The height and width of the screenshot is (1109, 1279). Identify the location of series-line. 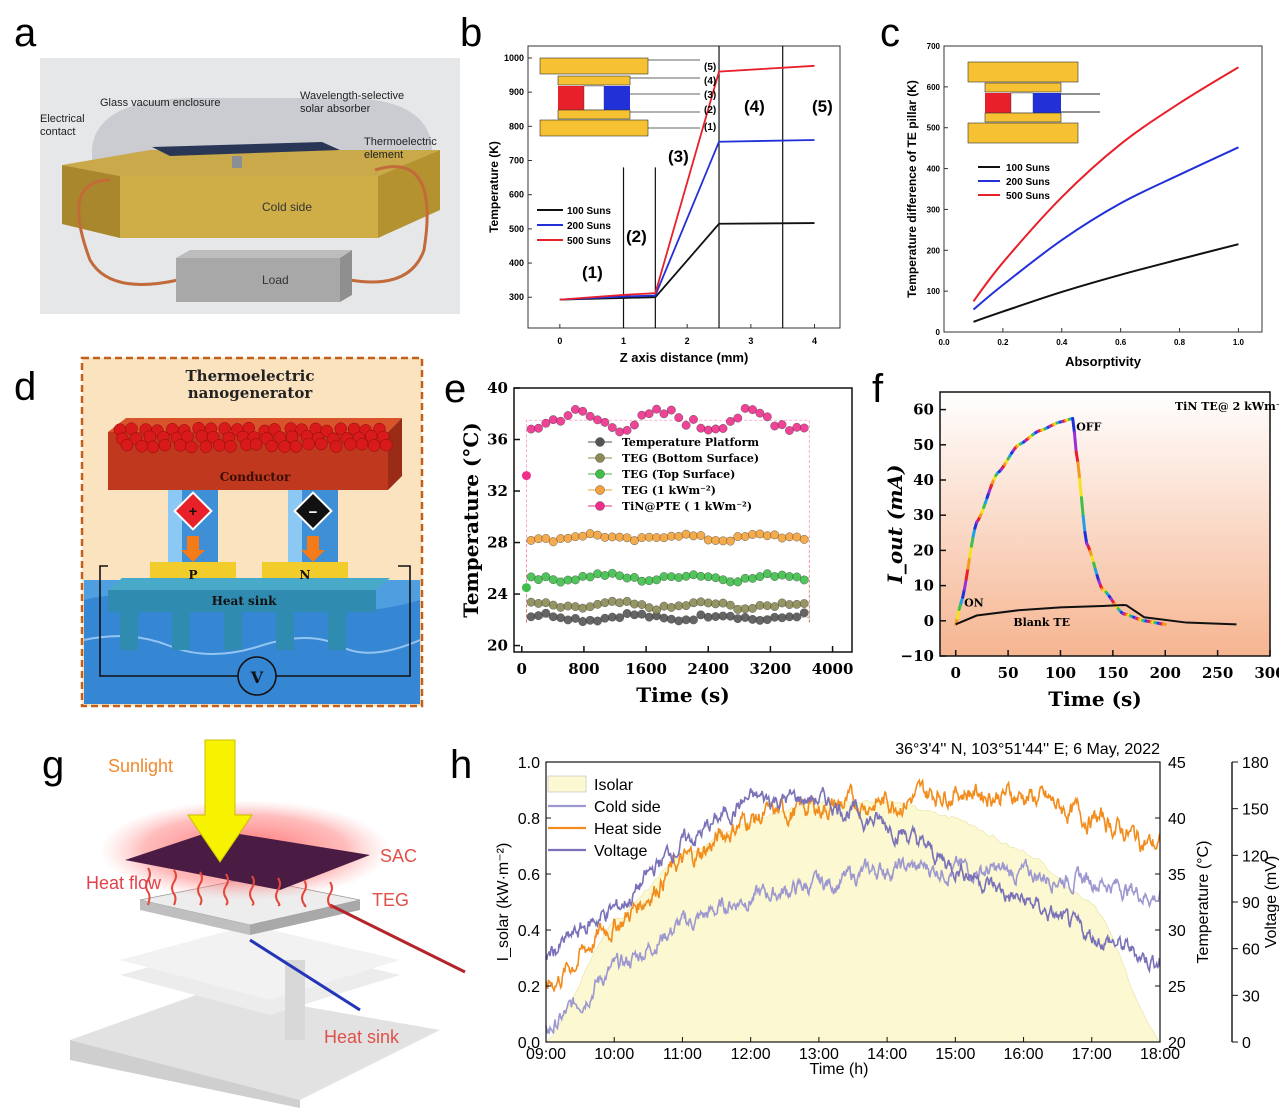
(687, 261).